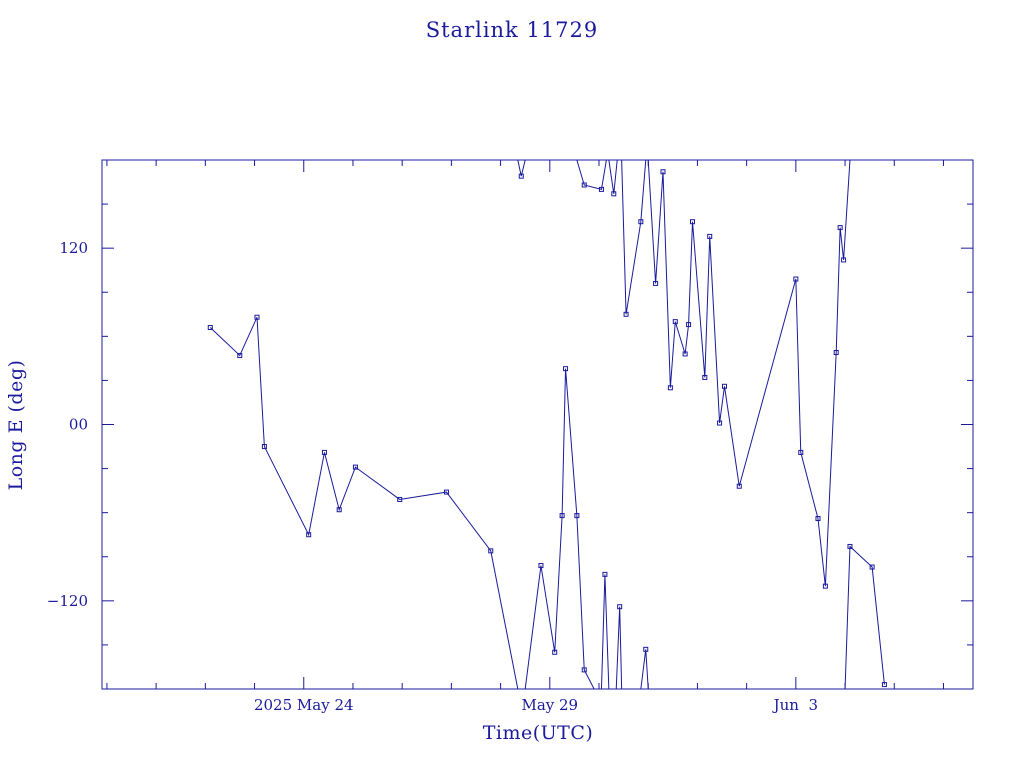 The width and height of the screenshot is (1024, 768). Describe the element at coordinates (304, 705) in the screenshot. I see `x-tick-label: 2025 May 24` at that location.